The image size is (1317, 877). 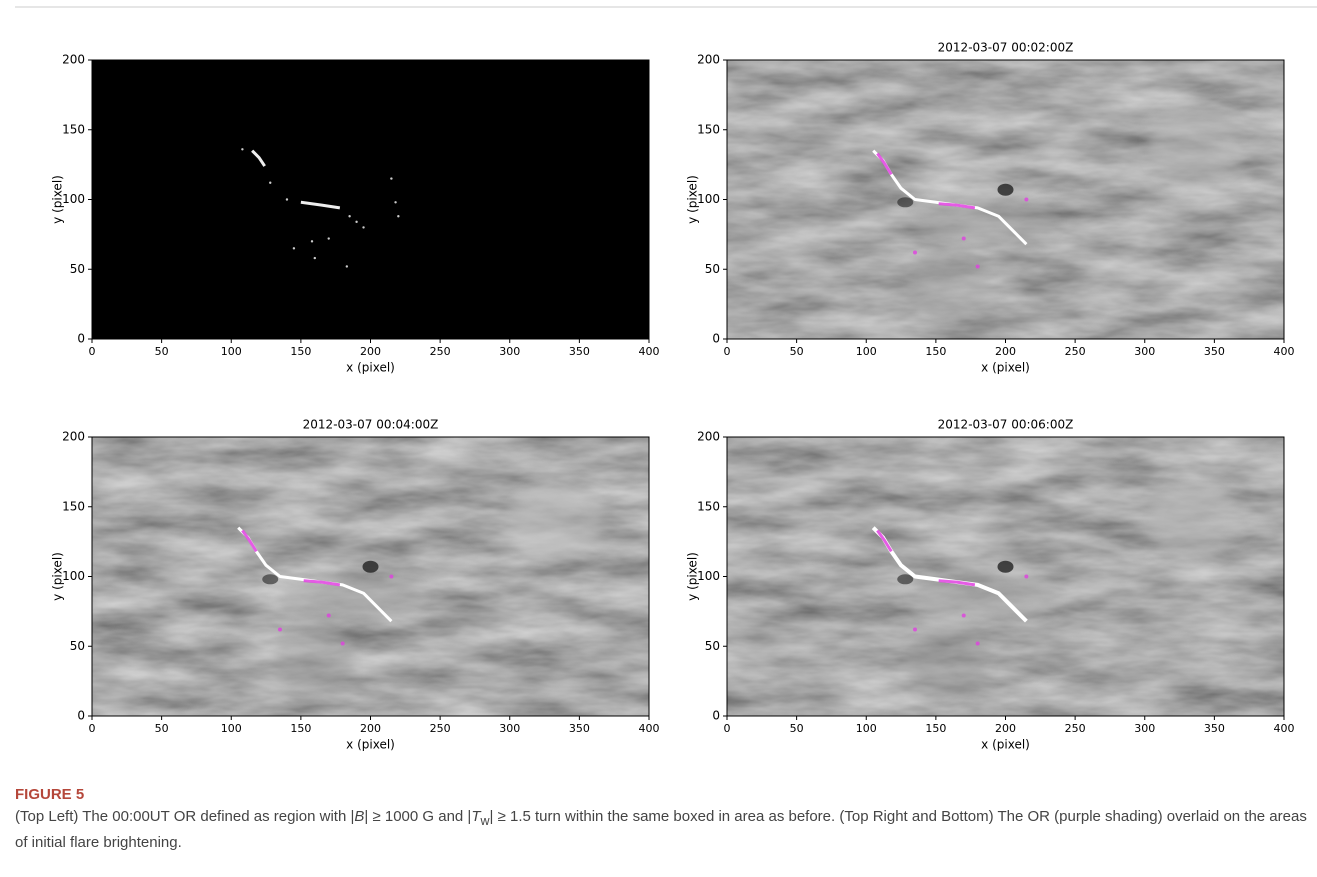 What do you see at coordinates (418, 816) in the screenshot?
I see `caption-text: | ≥ 1000 G and |` at bounding box center [418, 816].